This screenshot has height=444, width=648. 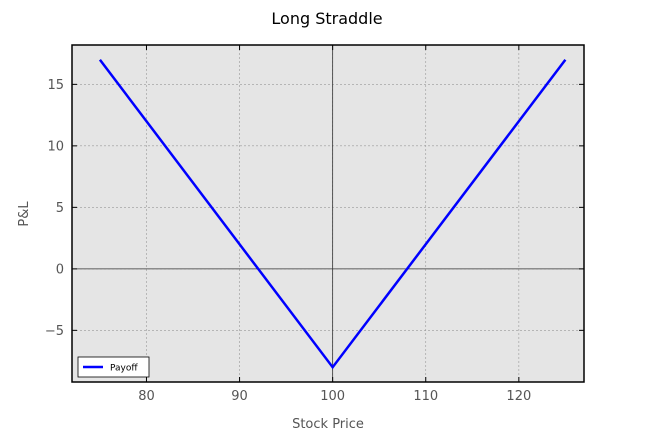 I want to click on chart-title: Long Straddle, so click(x=326, y=18).